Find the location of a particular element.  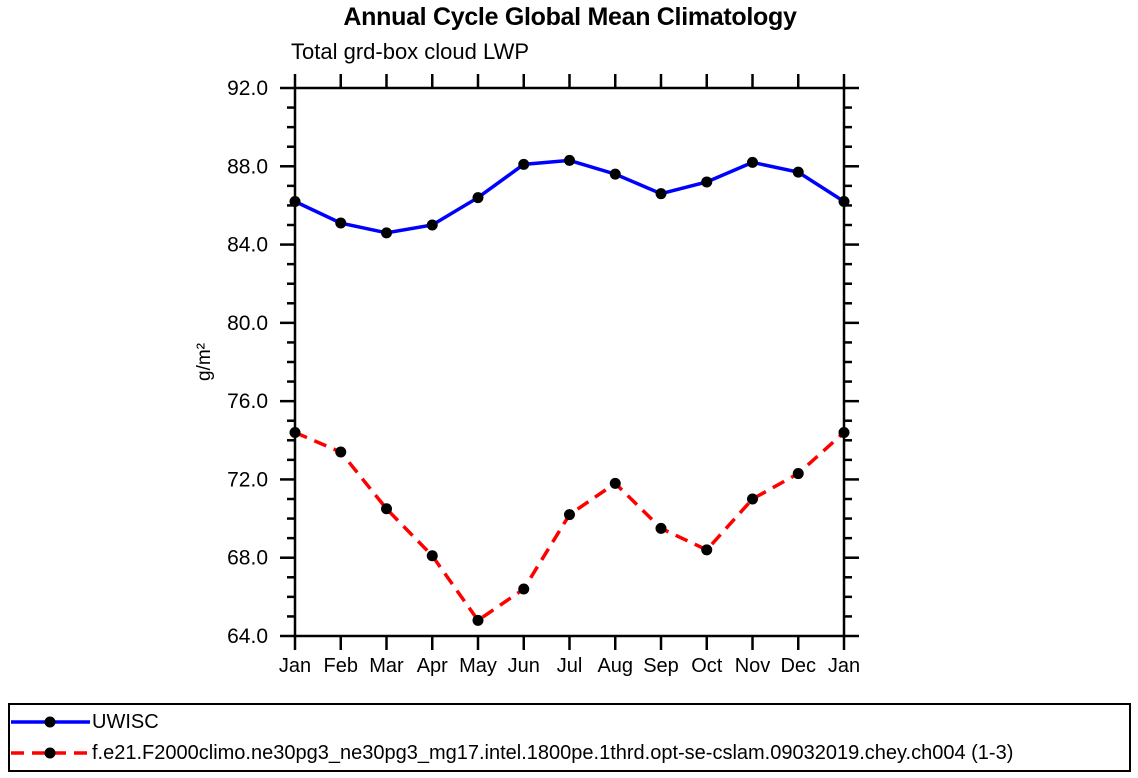

x-tick-label: Dec is located at coordinates (798, 666).